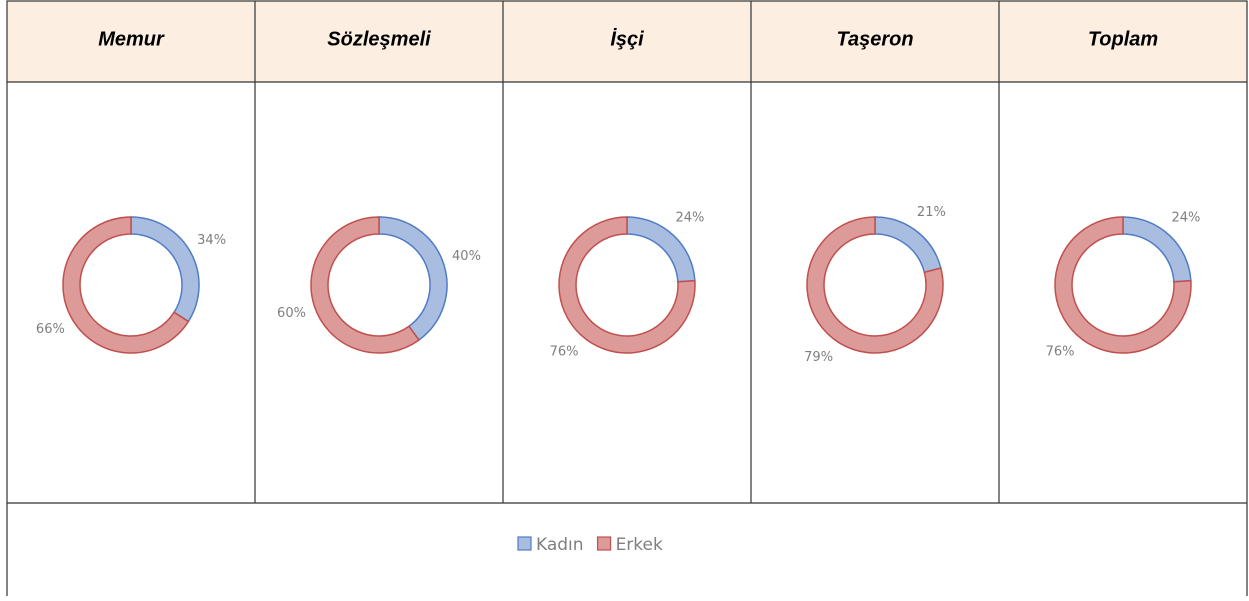 The image size is (1249, 601). I want to click on column-header: Taşeron, so click(874, 39).